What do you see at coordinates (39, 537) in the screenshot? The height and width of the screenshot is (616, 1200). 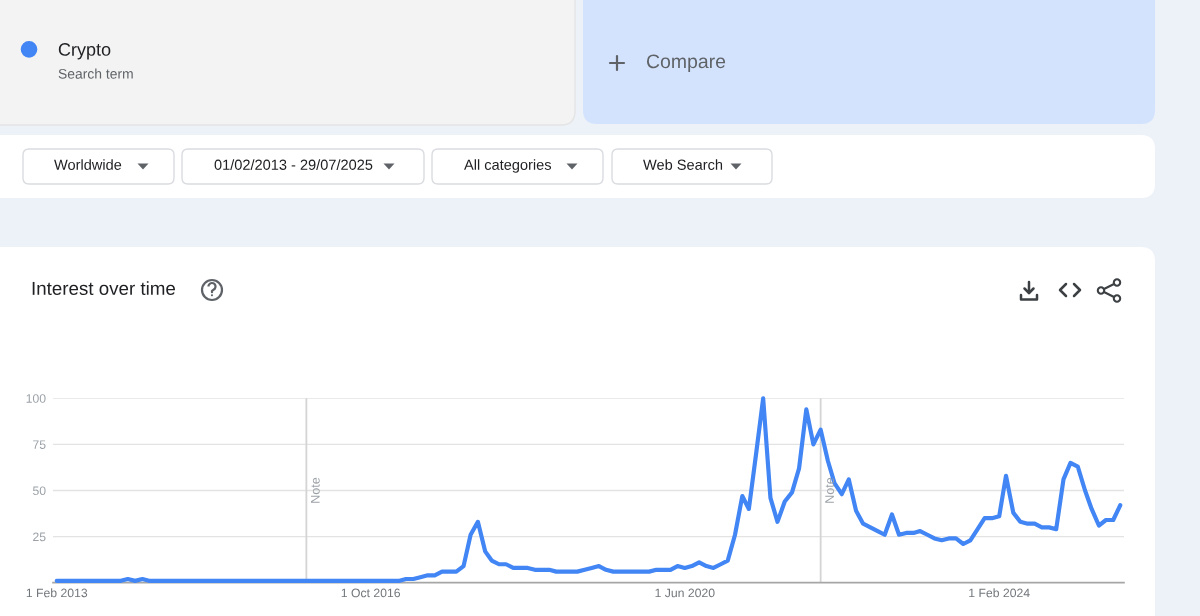 I see `y-tick-label: 25` at bounding box center [39, 537].